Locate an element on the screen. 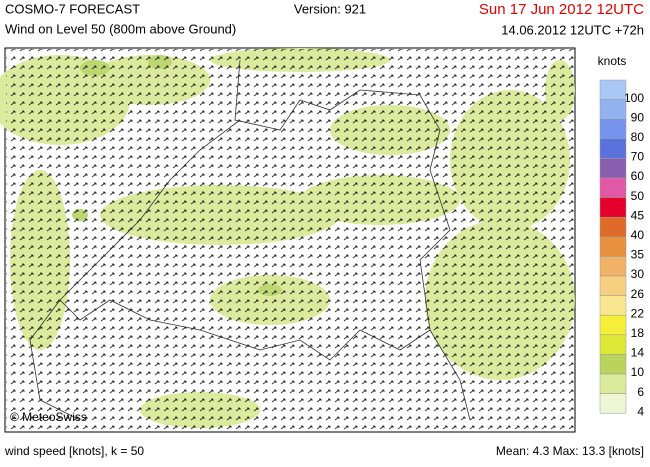 This screenshot has width=650, height=467. valid-time: Sun 17 Jun 2012 12UTC is located at coordinates (561, 9).